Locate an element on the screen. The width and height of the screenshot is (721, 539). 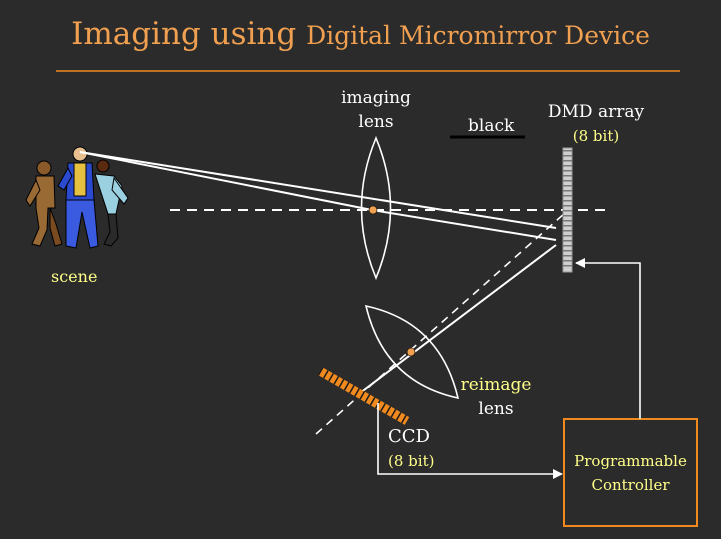
ccd-to-controller-arrow is located at coordinates (470, 441).